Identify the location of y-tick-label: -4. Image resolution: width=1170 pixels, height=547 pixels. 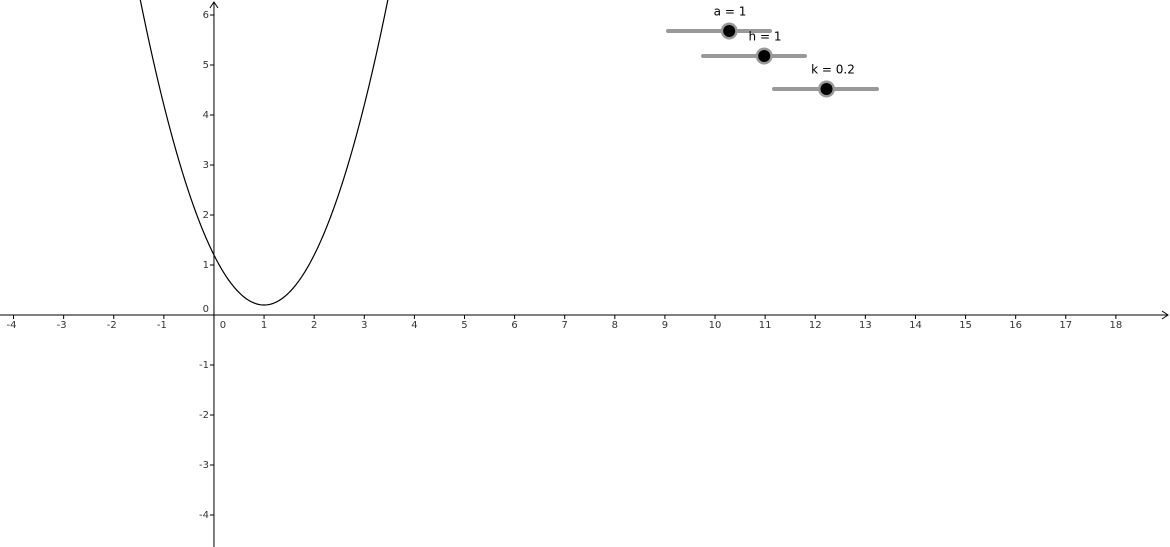
(204, 515).